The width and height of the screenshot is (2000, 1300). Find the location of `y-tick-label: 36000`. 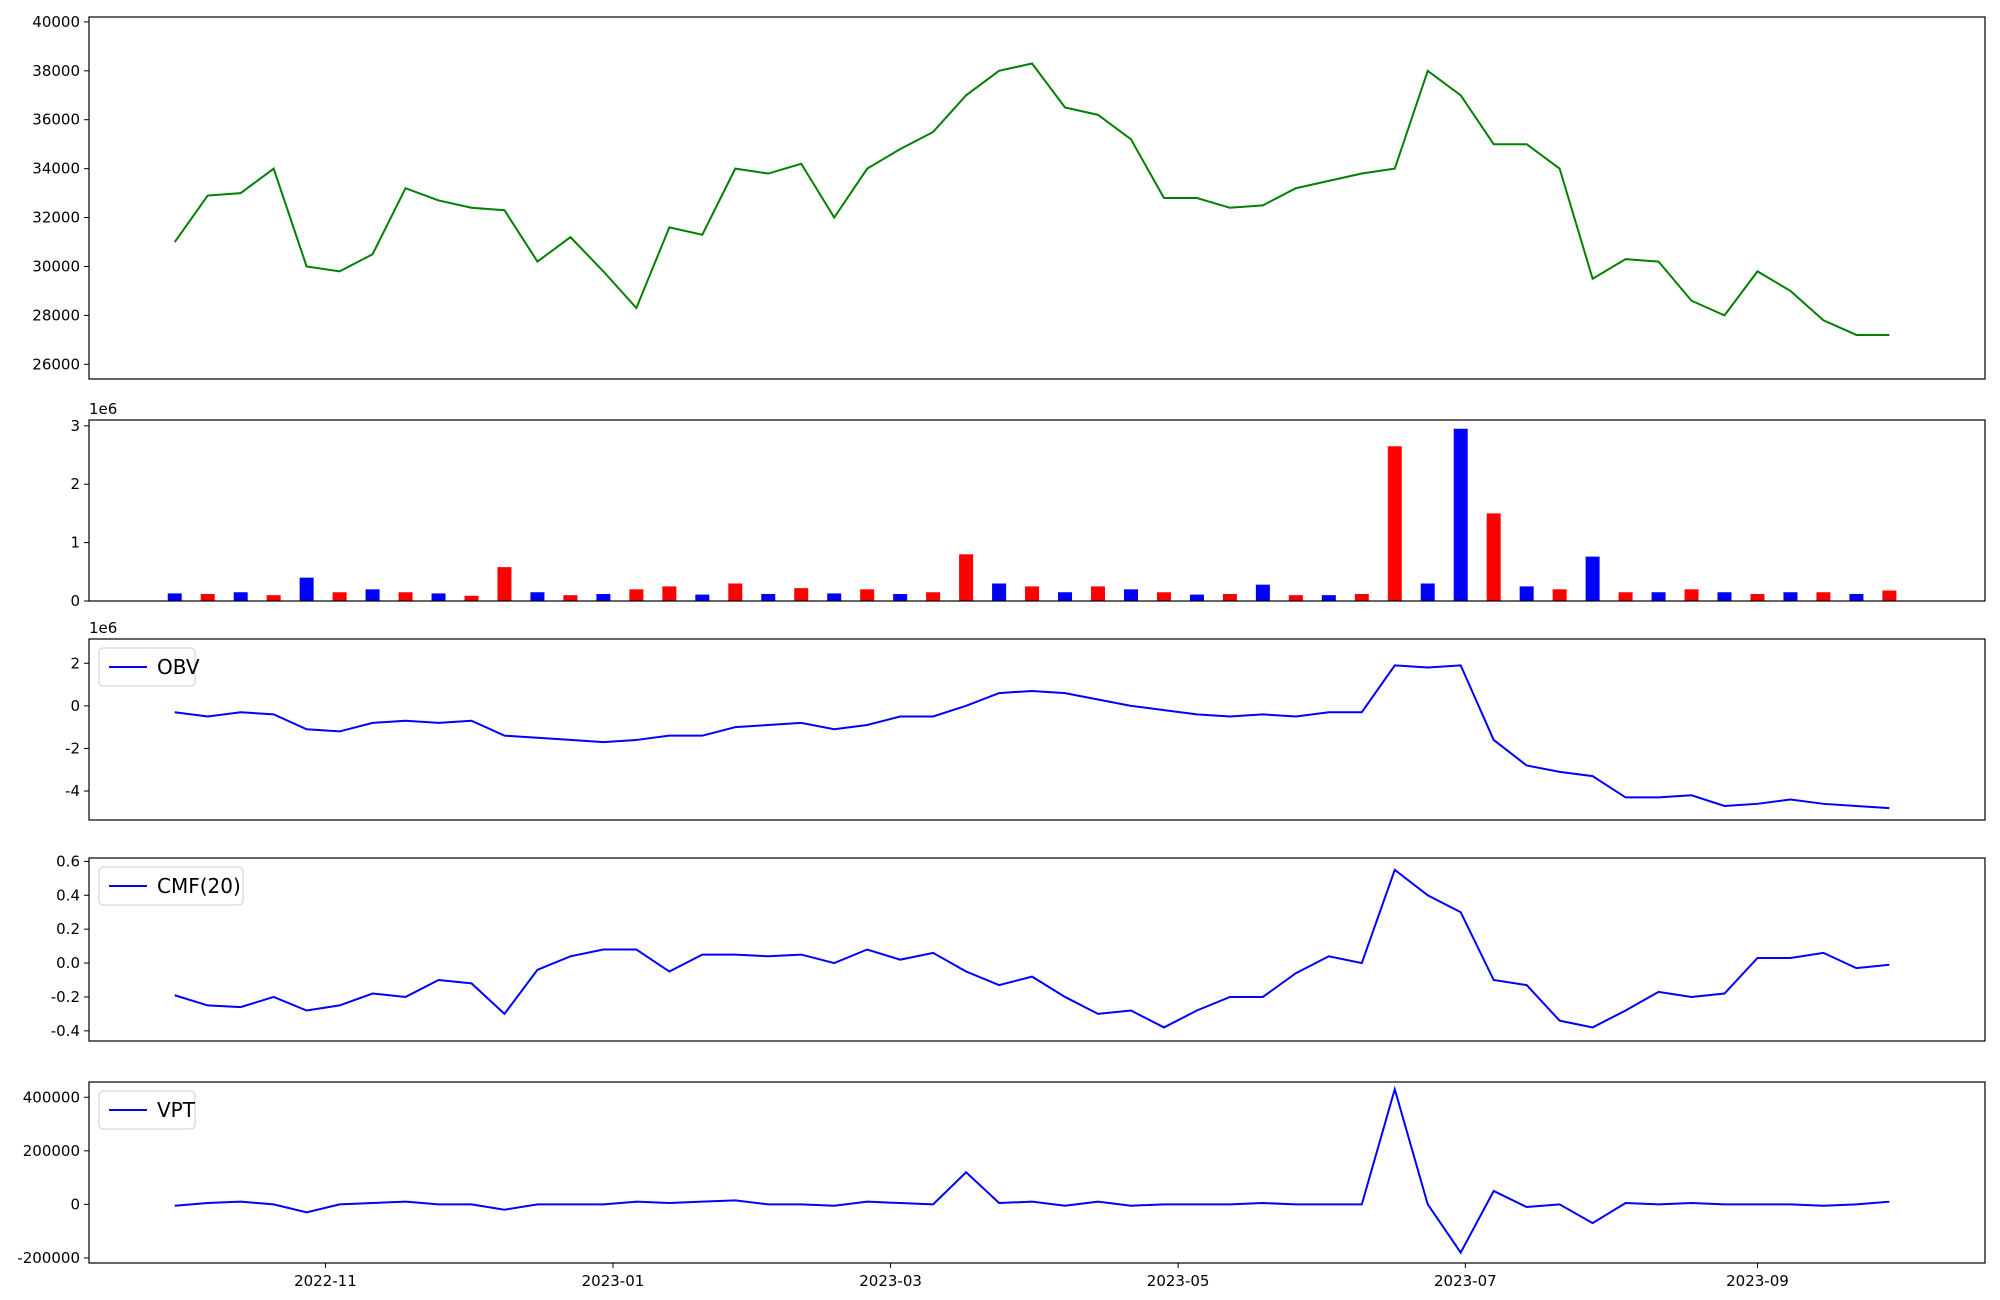

y-tick-label: 36000 is located at coordinates (56, 120).